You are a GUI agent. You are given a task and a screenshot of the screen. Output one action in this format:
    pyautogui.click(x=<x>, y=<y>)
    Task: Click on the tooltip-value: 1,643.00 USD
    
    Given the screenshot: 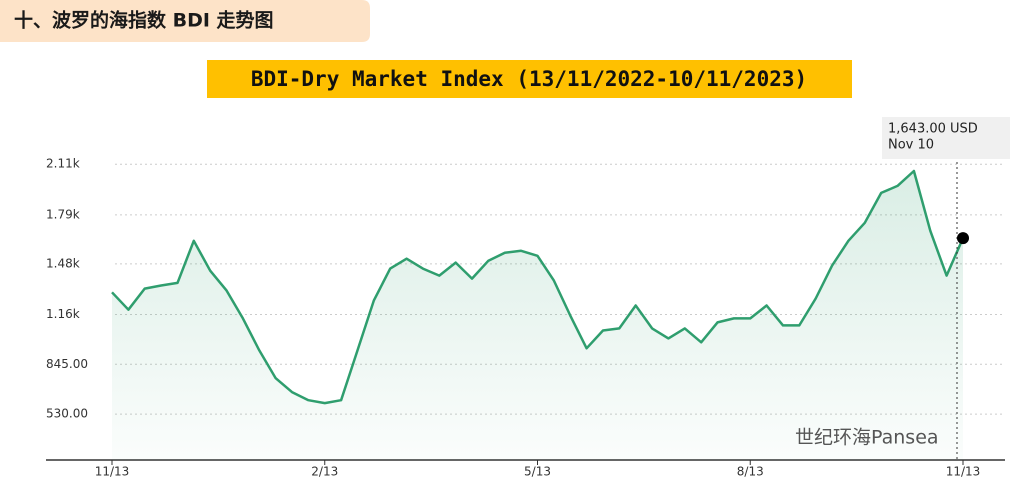 What is the action you would take?
    pyautogui.click(x=933, y=129)
    